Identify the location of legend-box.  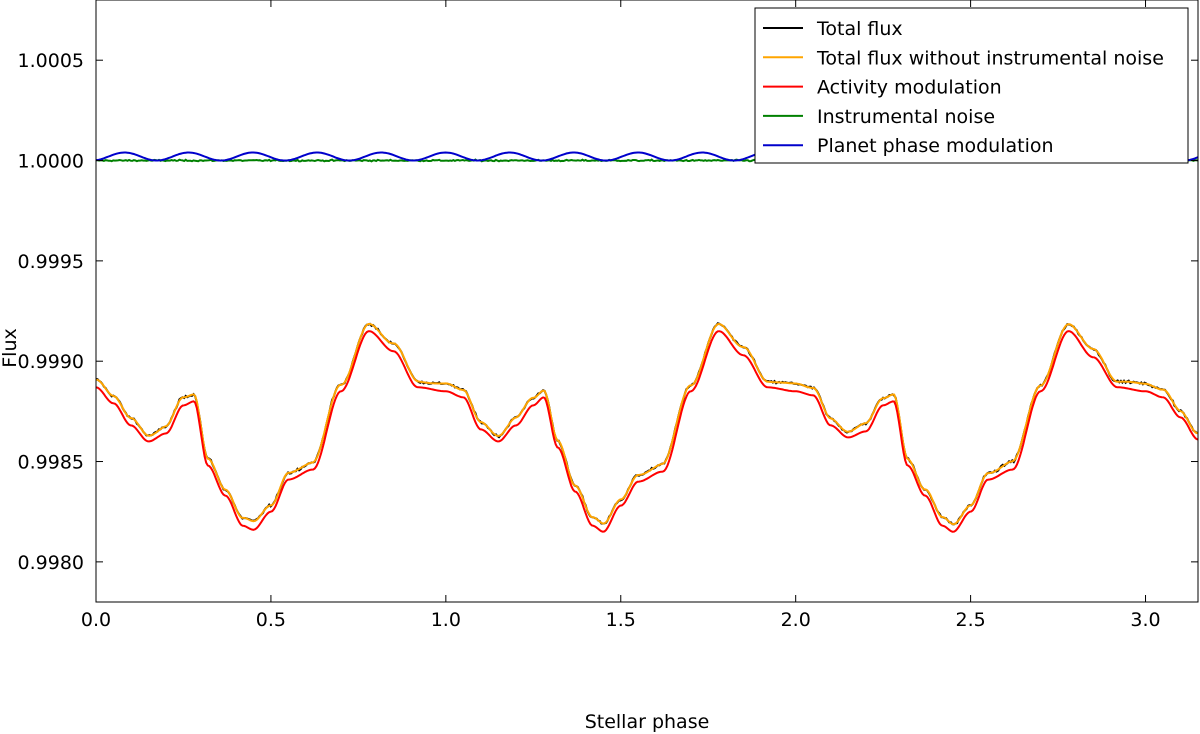
(971, 85).